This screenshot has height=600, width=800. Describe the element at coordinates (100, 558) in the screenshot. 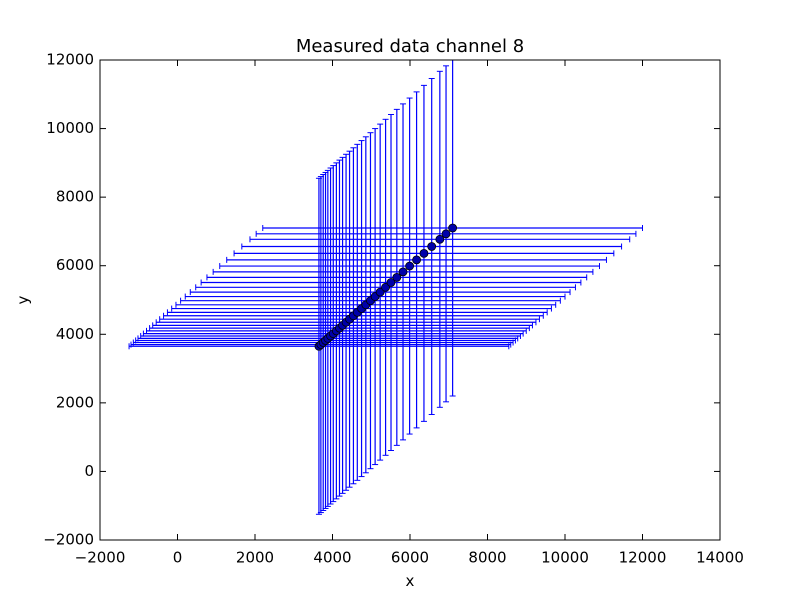

I see `x-tick-label: −2000` at that location.